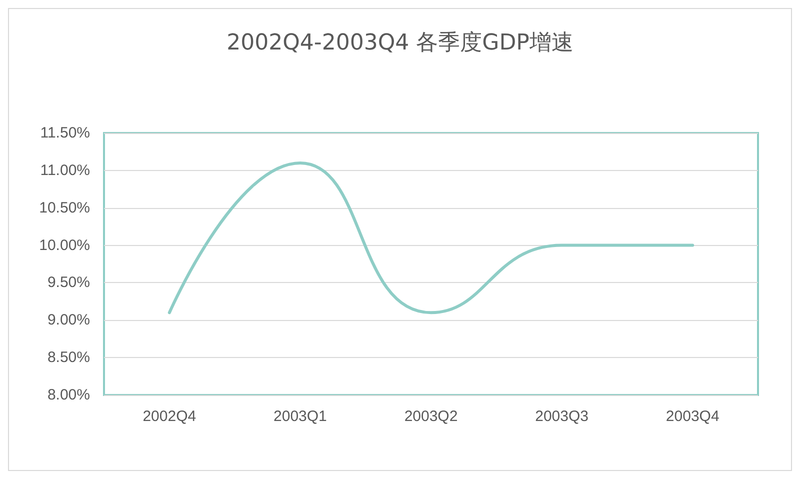 The width and height of the screenshot is (800, 479). Describe the element at coordinates (64, 207) in the screenshot. I see `y-tick-label: 10.50%` at that location.